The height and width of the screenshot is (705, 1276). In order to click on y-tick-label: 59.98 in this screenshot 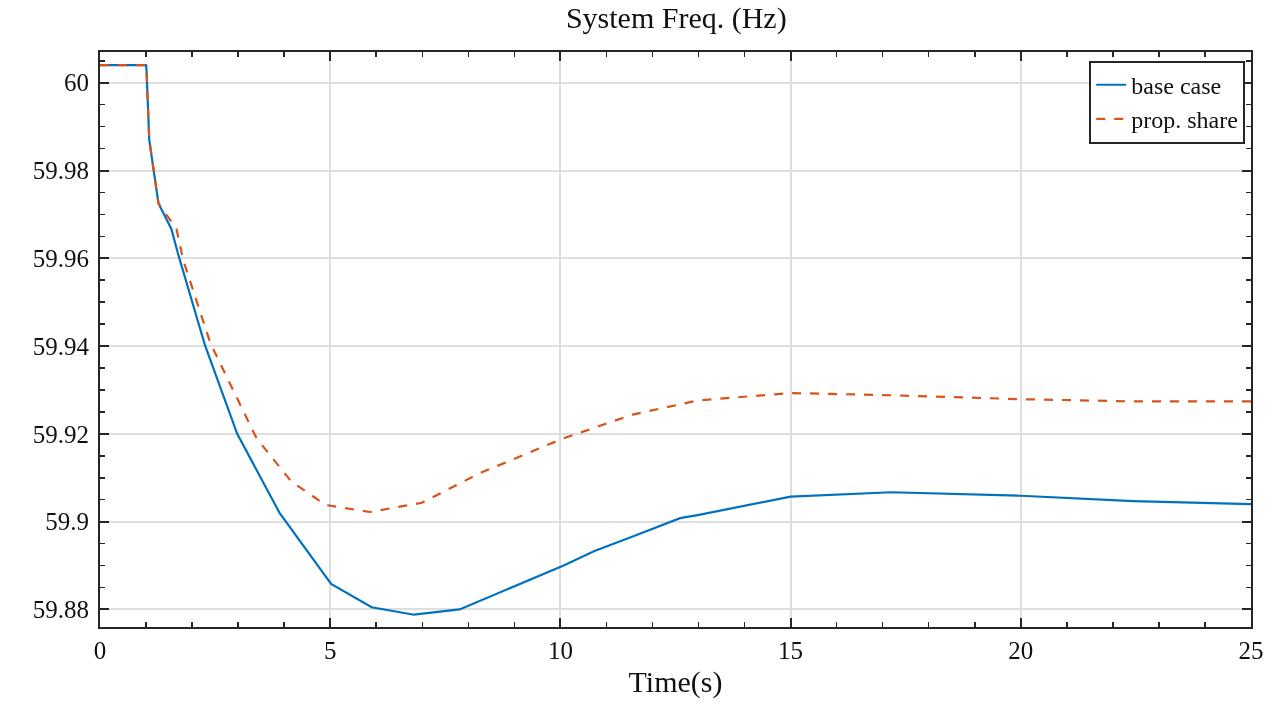, I will do `click(60, 171)`.